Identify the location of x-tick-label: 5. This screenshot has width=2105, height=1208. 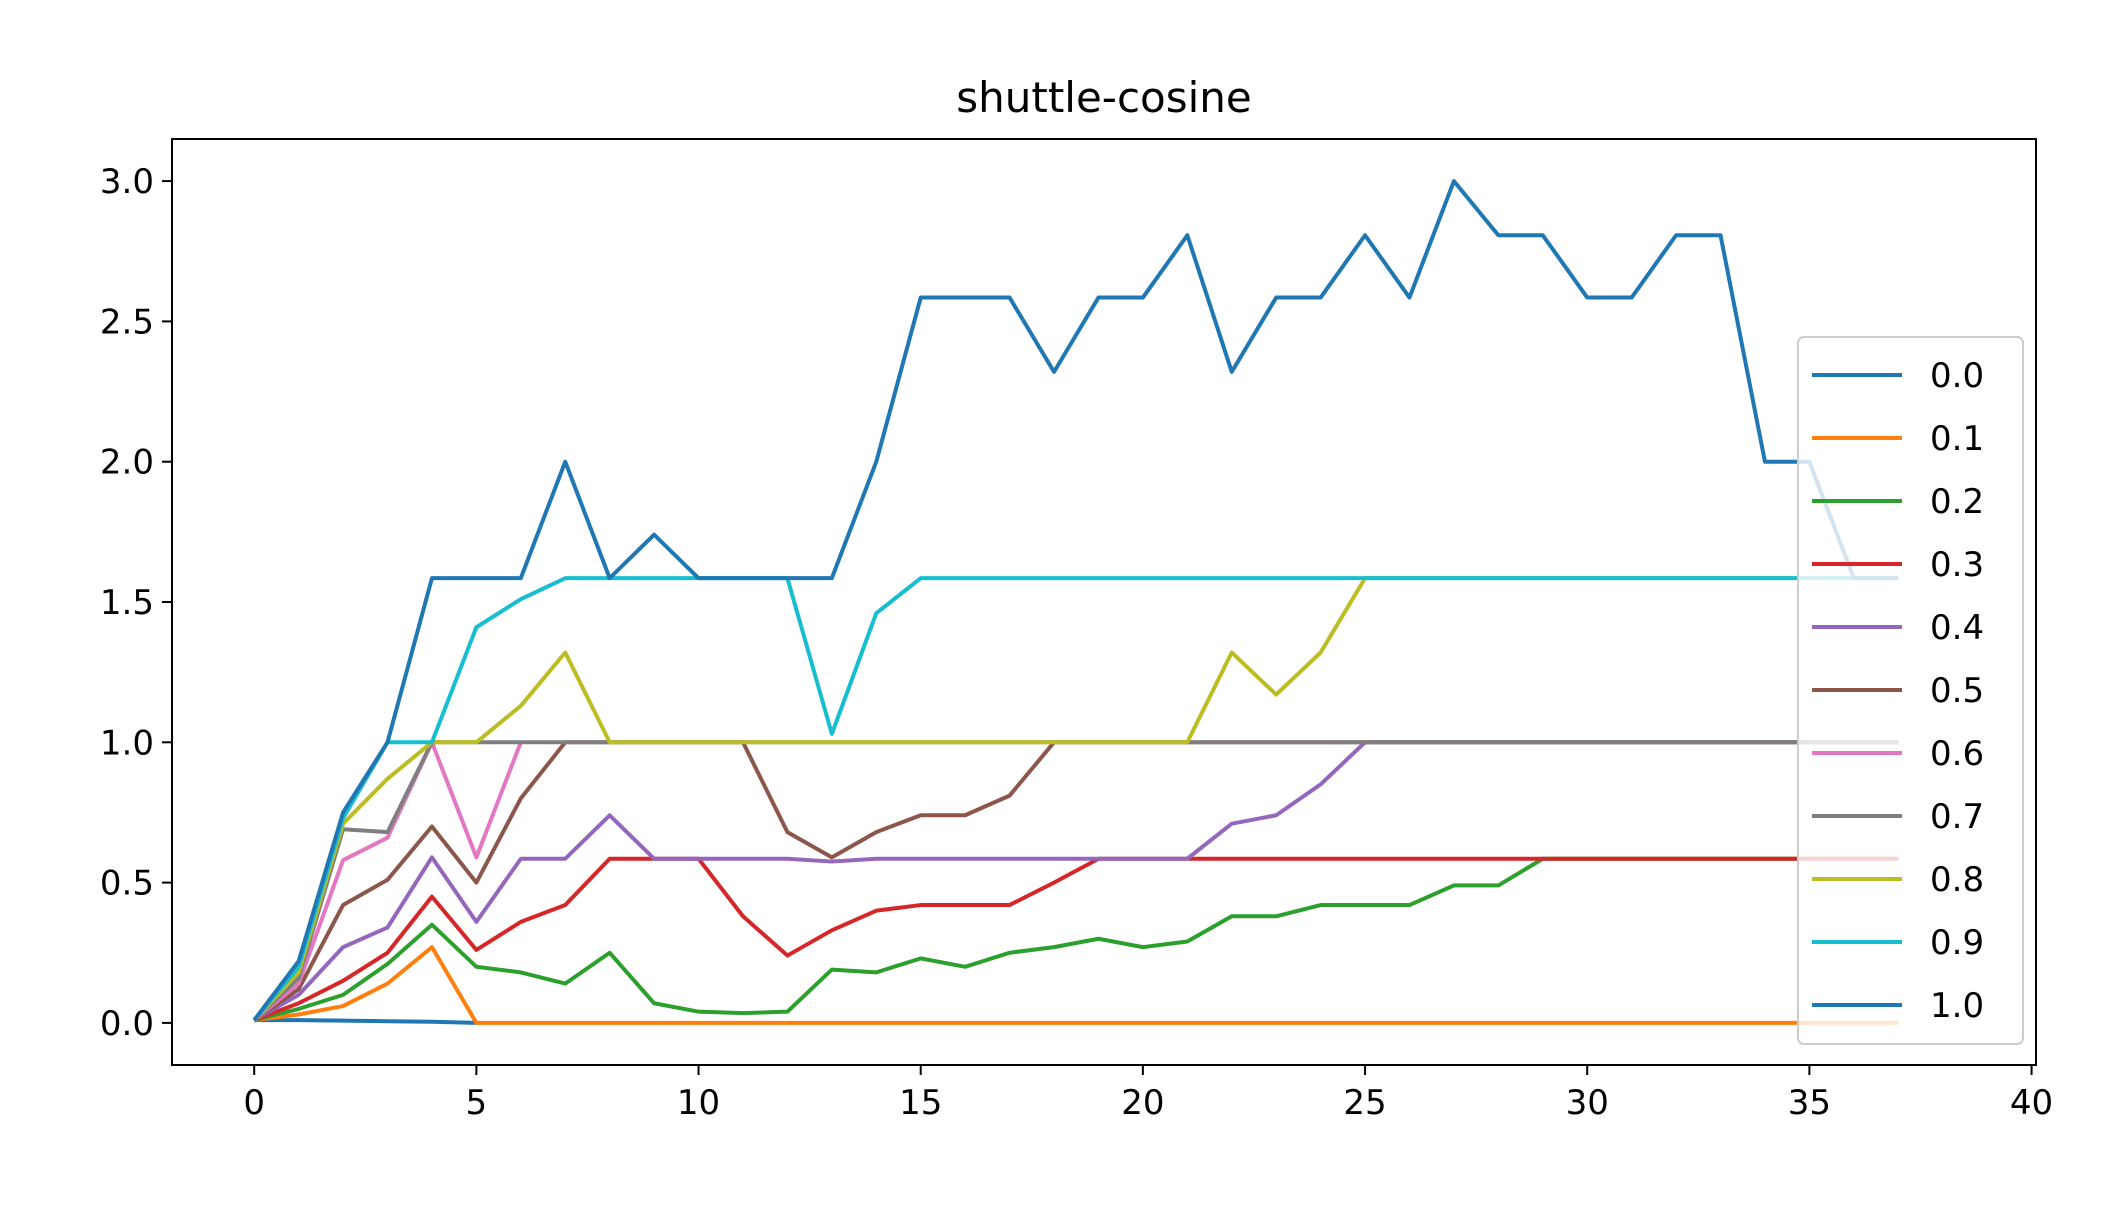
(477, 1103).